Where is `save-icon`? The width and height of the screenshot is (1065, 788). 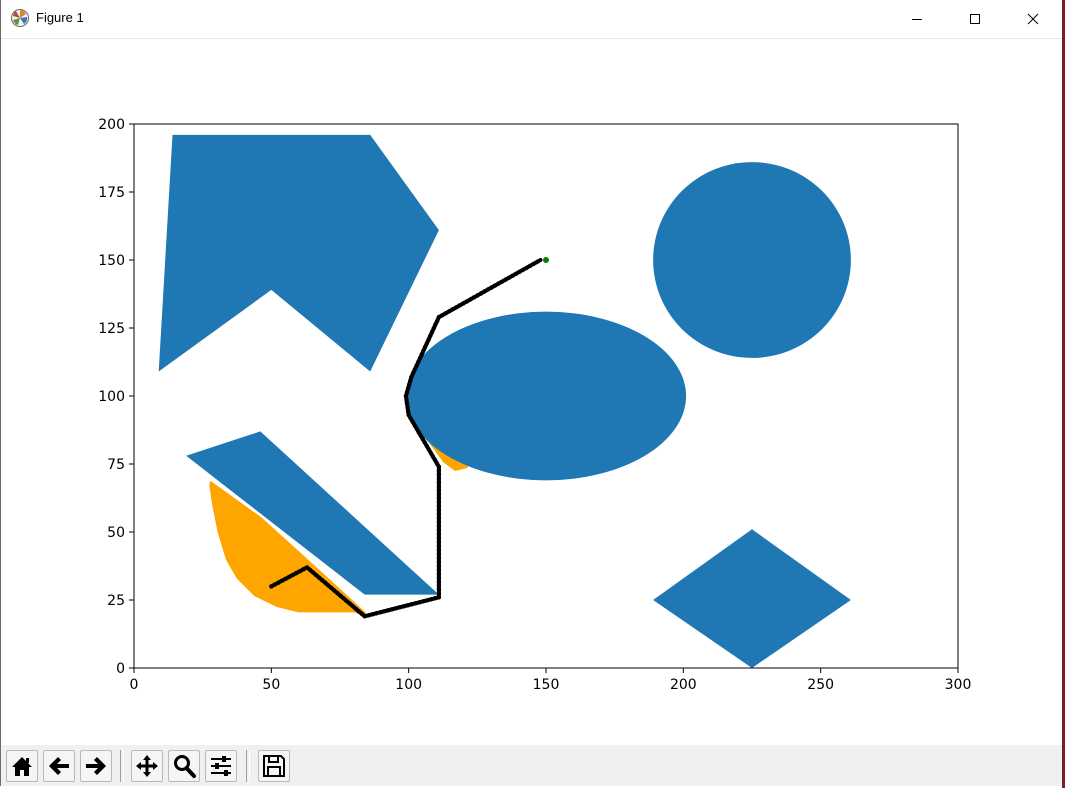
save-icon is located at coordinates (274, 766).